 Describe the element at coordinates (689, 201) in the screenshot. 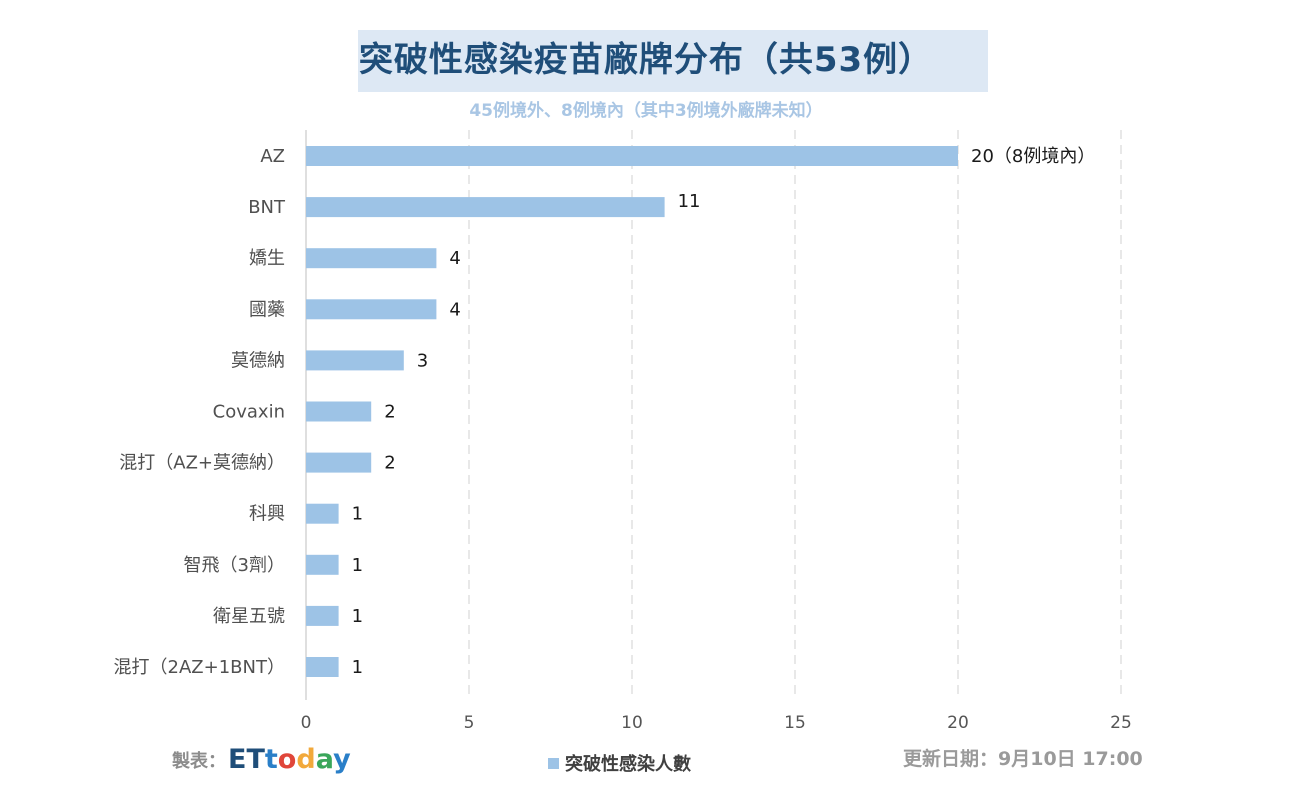

I see `data-label: 11` at that location.